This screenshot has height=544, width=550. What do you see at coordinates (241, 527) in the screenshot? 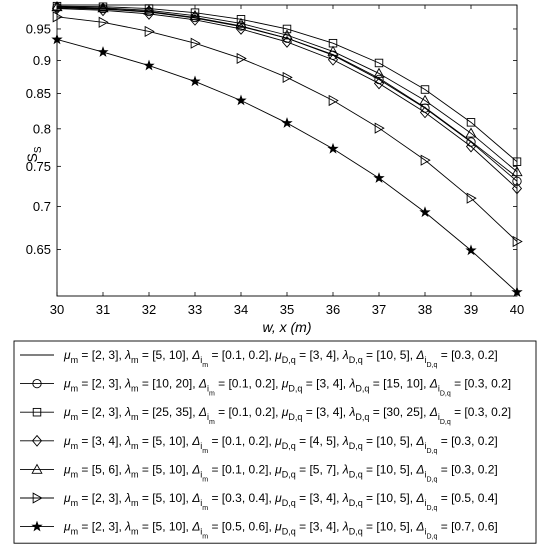
I see `legend-text-segment: = [0.5, 0.6],` at bounding box center [241, 527].